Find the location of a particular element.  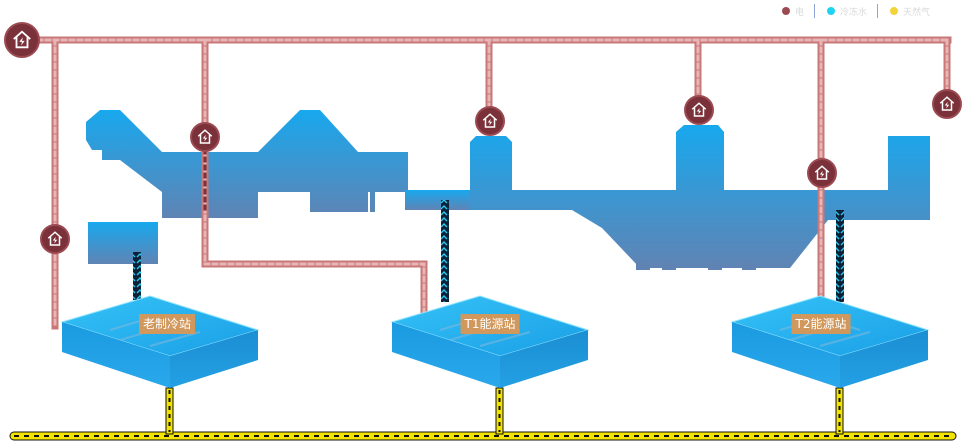

building-west-wing is located at coordinates (247, 164).